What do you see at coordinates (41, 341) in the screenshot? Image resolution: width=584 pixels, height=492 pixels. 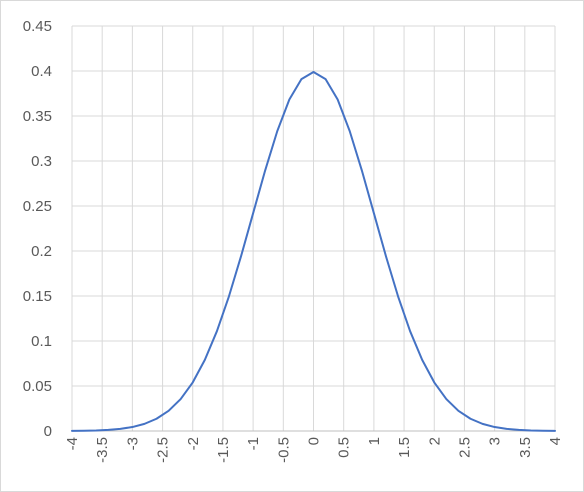 I see `y-tick-label: 0.1` at bounding box center [41, 341].